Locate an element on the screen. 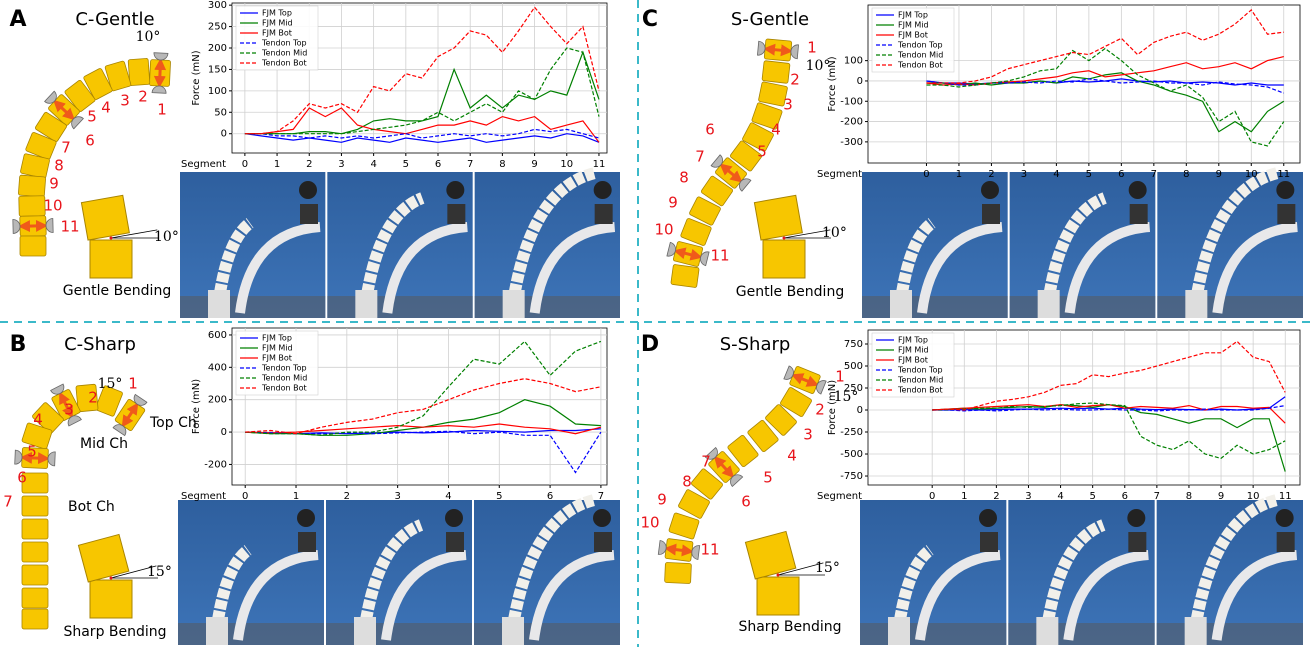 This screenshot has width=1311, height=647. legend-label: Tendon Mid is located at coordinates (284, 53).